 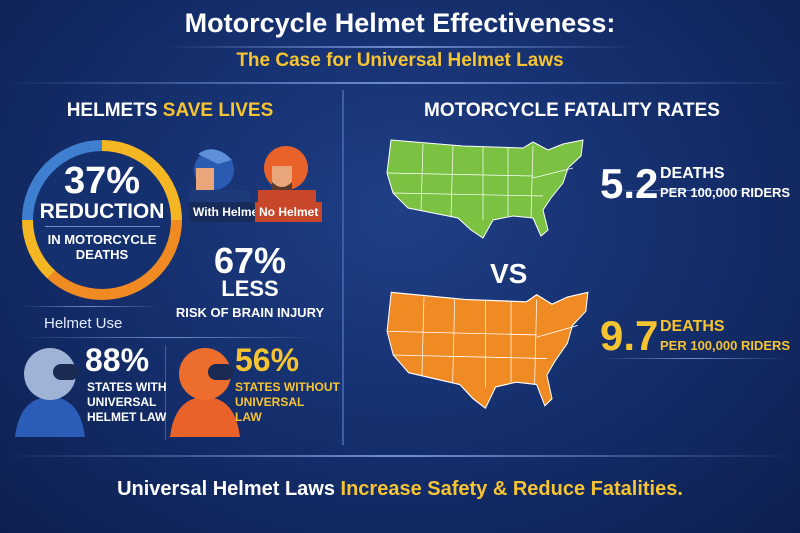 I want to click on rider-helmet-icons, so click(x=253, y=175).